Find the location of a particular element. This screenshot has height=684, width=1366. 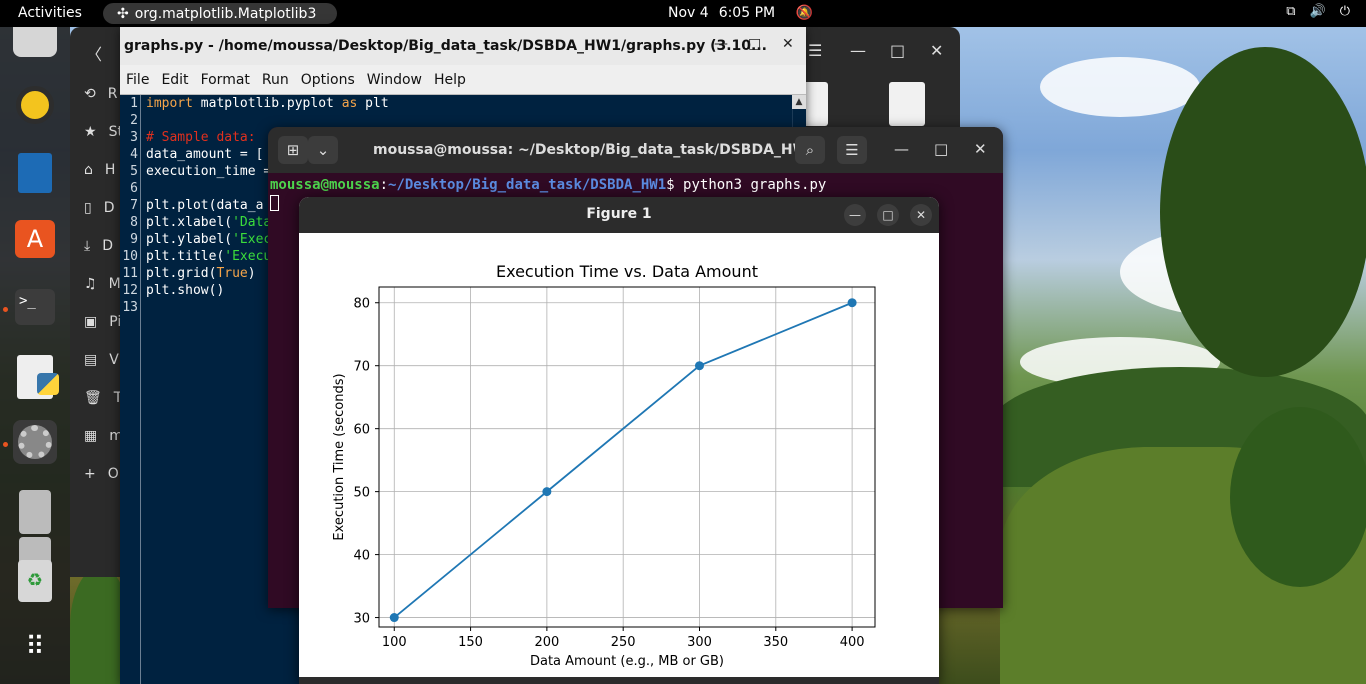

document-icon is located at coordinates (907, 104).